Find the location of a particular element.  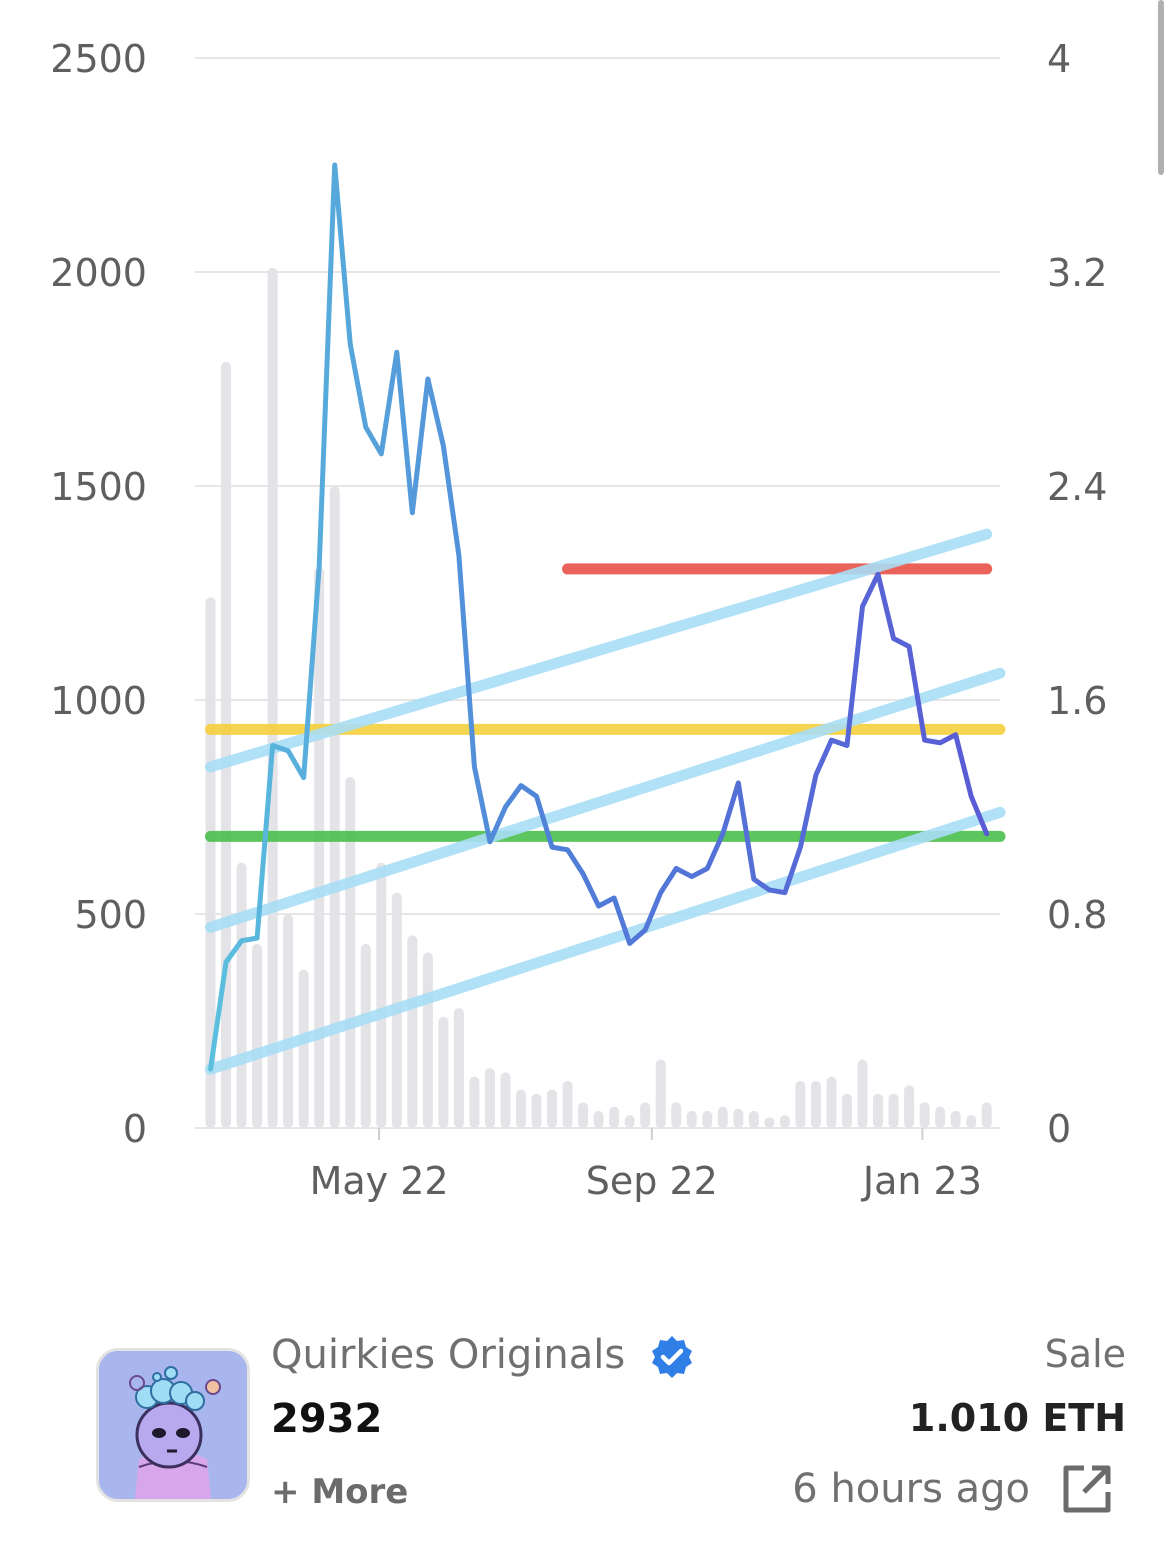

right-axis-tick-label: 0.8 is located at coordinates (1077, 915).